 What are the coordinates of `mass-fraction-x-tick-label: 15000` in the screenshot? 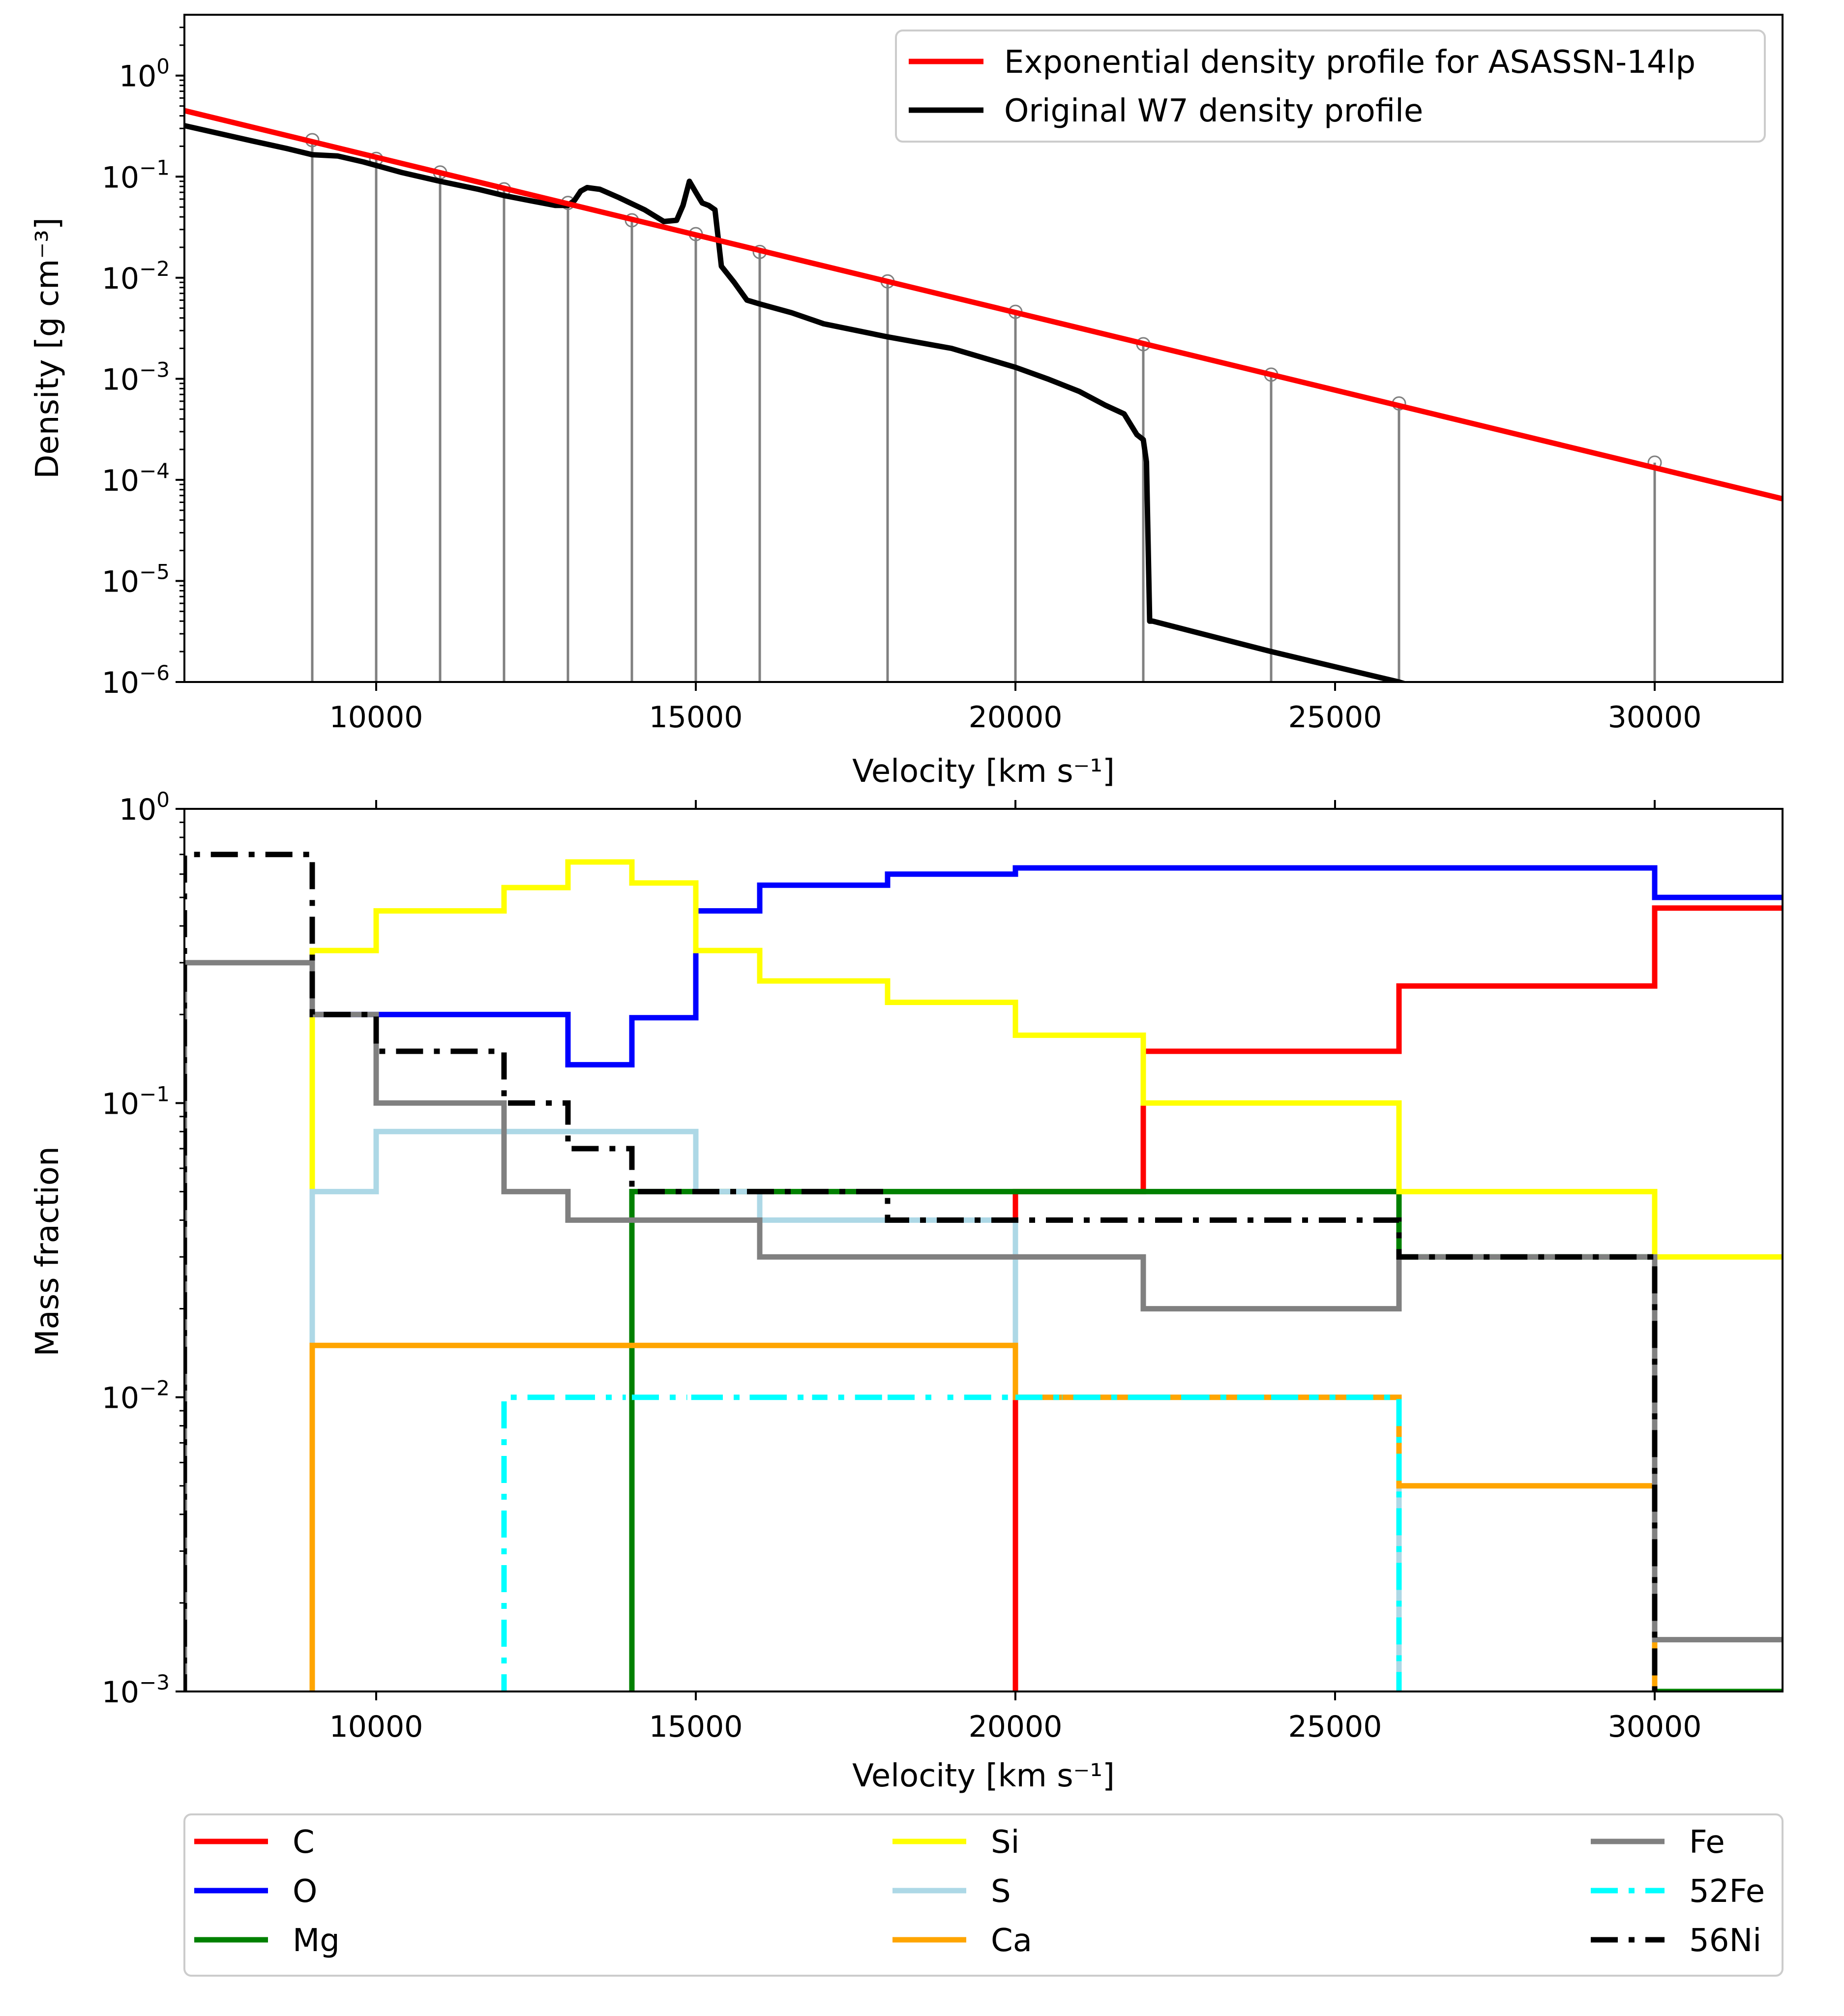 It's located at (696, 1727).